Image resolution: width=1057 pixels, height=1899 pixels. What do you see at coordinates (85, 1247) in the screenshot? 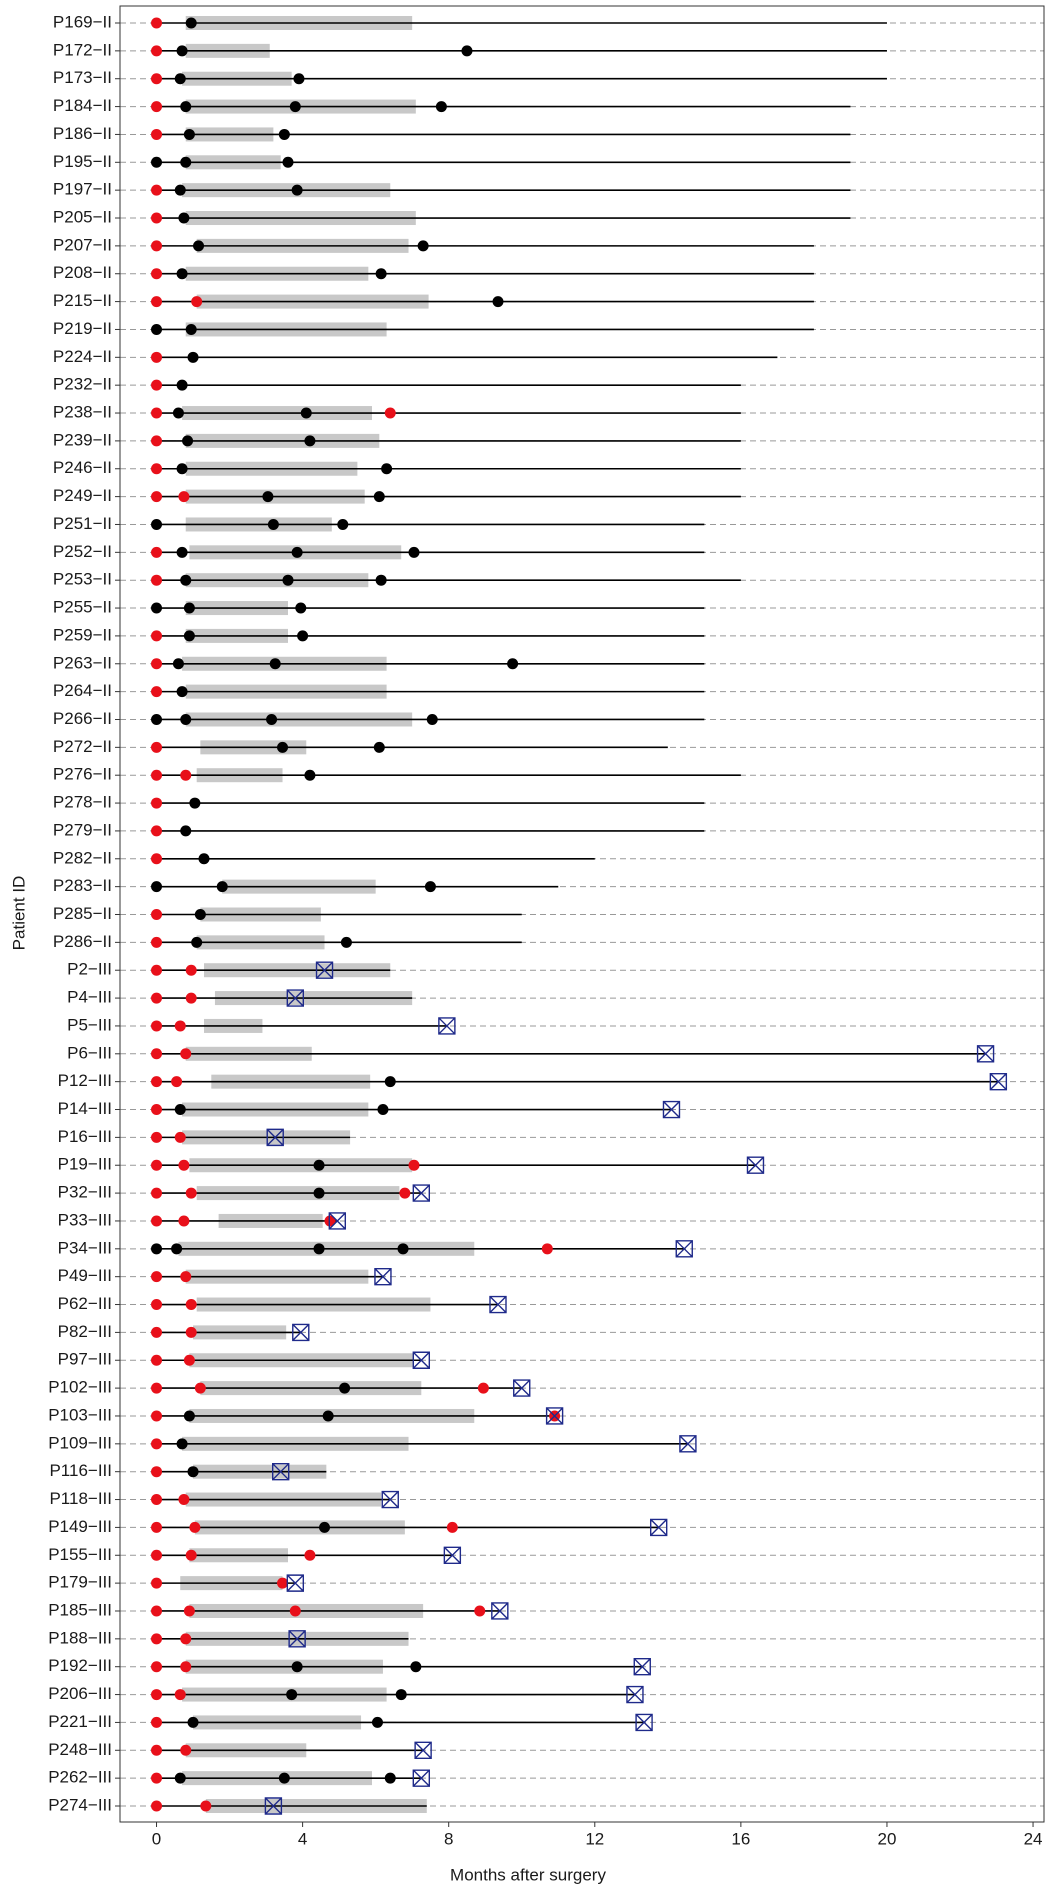
I see `y-tick-label: P34−III` at bounding box center [85, 1247].